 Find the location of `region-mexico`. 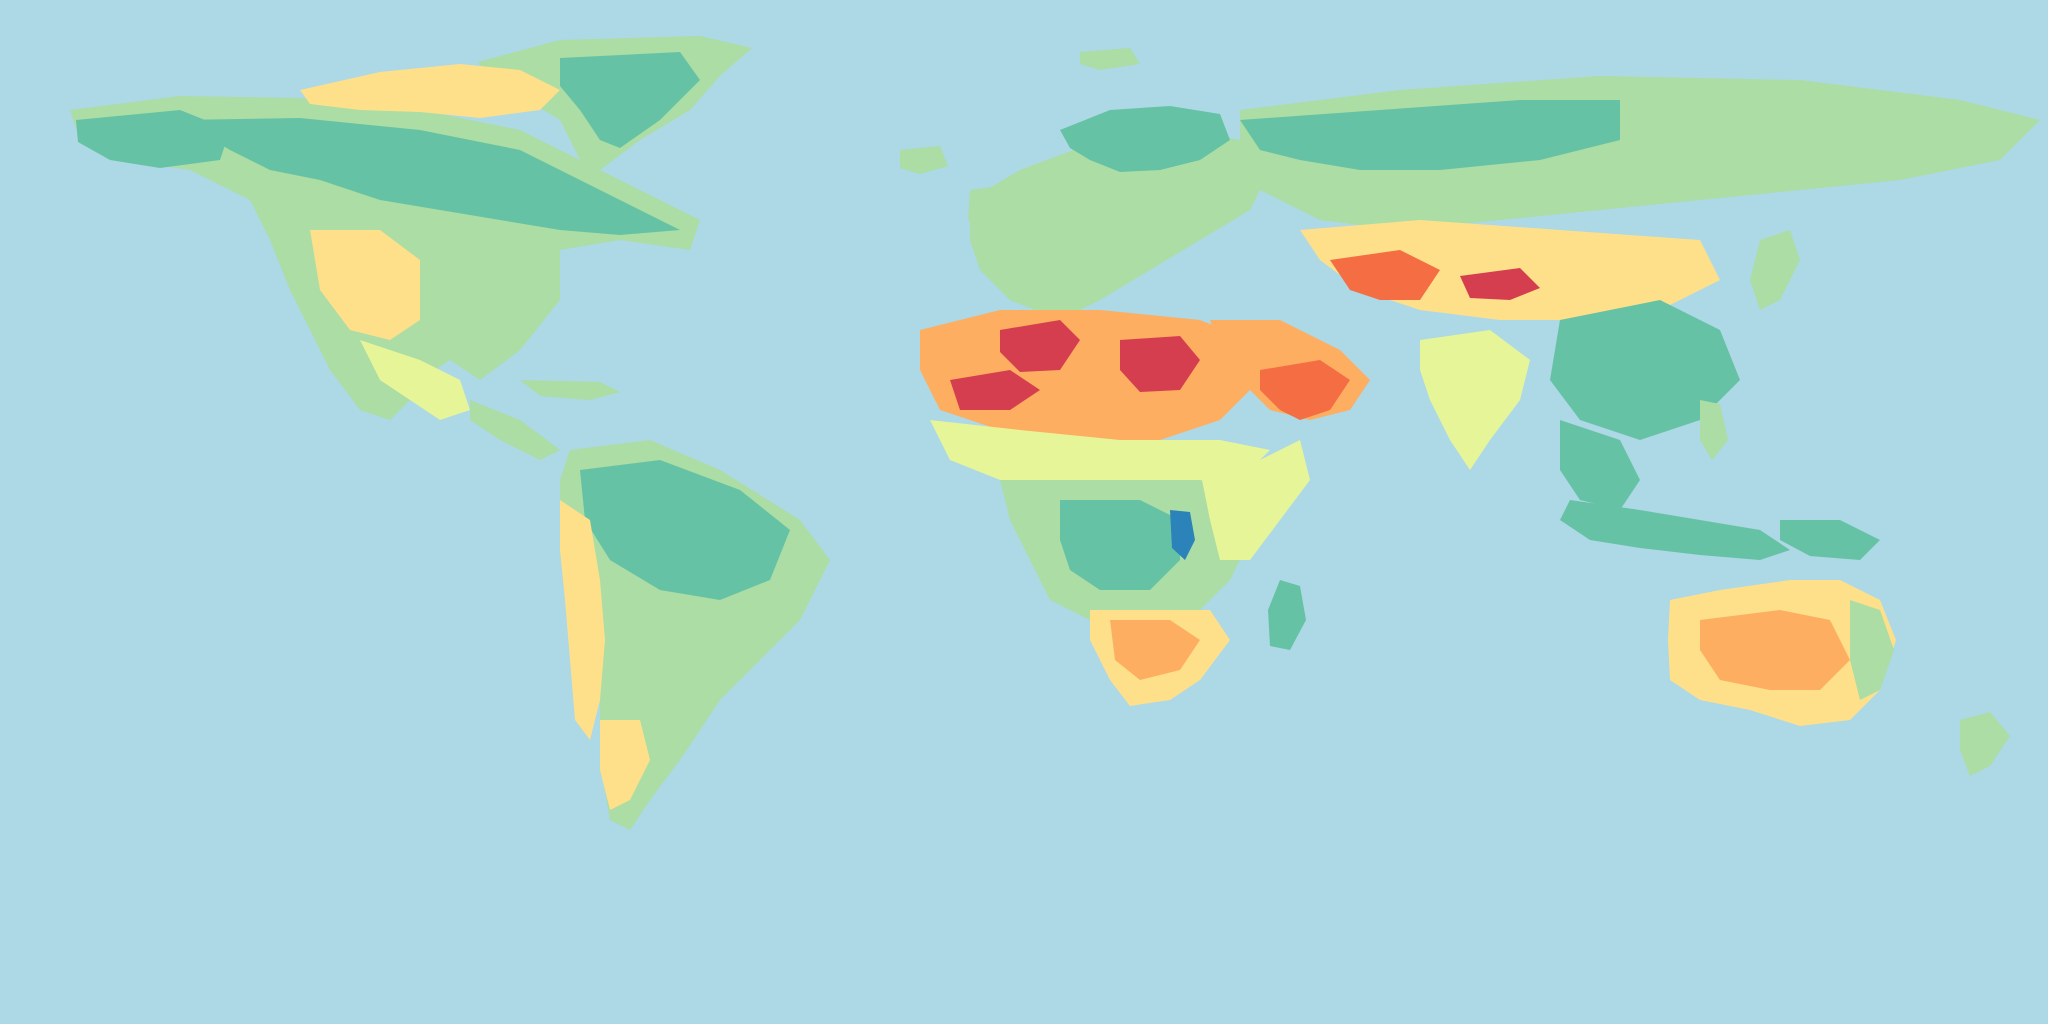

region-mexico is located at coordinates (415, 380).